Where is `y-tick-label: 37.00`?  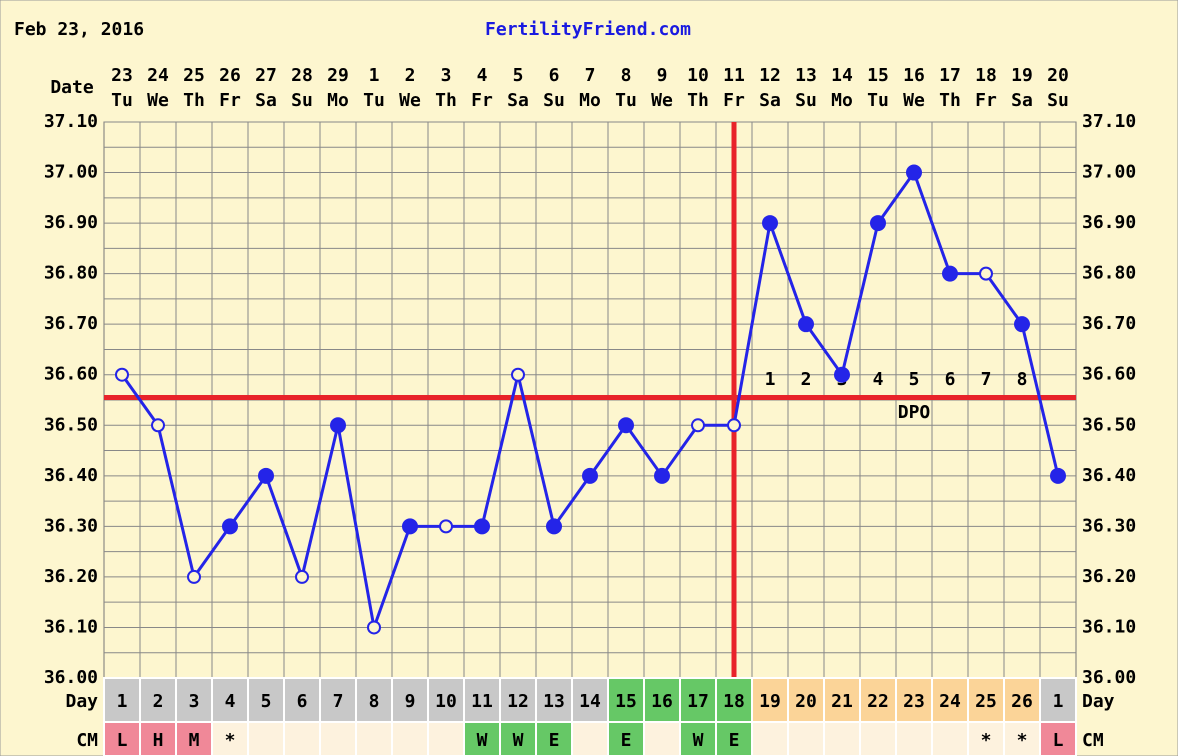 y-tick-label: 37.00 is located at coordinates (71, 172).